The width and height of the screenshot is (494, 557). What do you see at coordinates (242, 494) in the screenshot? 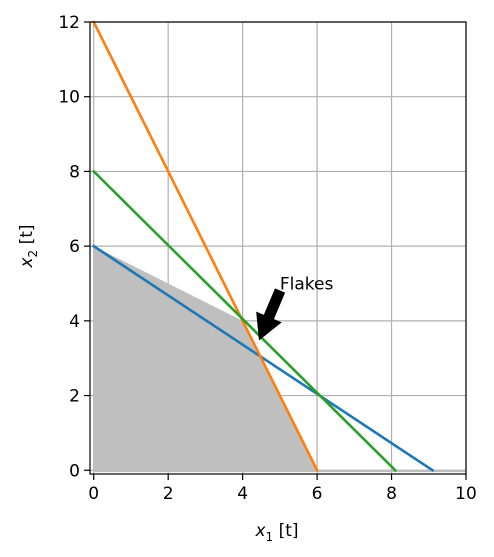
I see `x-tick-label: 4` at bounding box center [242, 494].